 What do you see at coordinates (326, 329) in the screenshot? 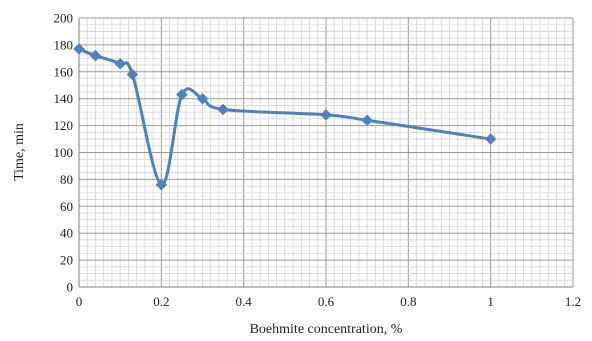
I see `x-axis-title: Boehmite concentration, %` at bounding box center [326, 329].